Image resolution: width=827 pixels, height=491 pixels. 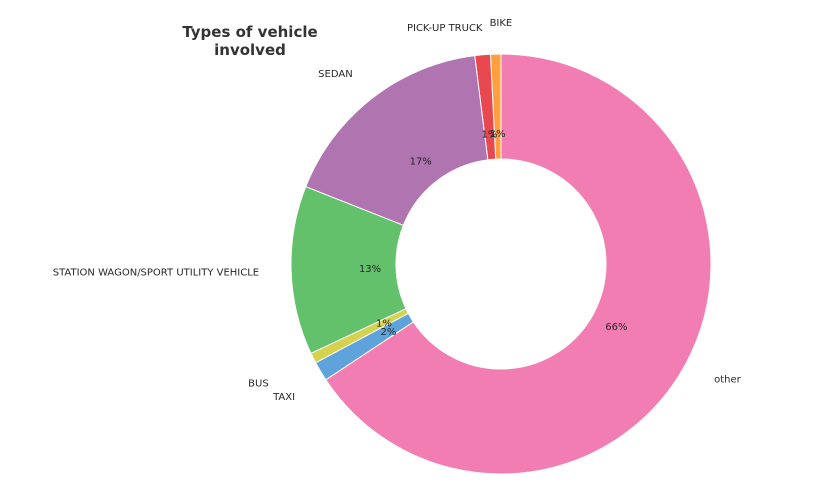 What do you see at coordinates (397, 140) in the screenshot?
I see `slice-sedan` at bounding box center [397, 140].